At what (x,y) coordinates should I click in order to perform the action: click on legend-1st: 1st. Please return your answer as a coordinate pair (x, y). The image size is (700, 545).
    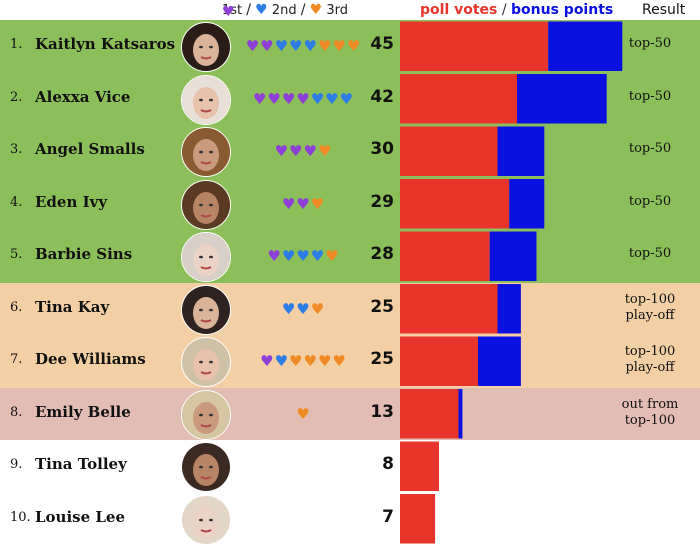
    Looking at the image, I should click on (232, 10).